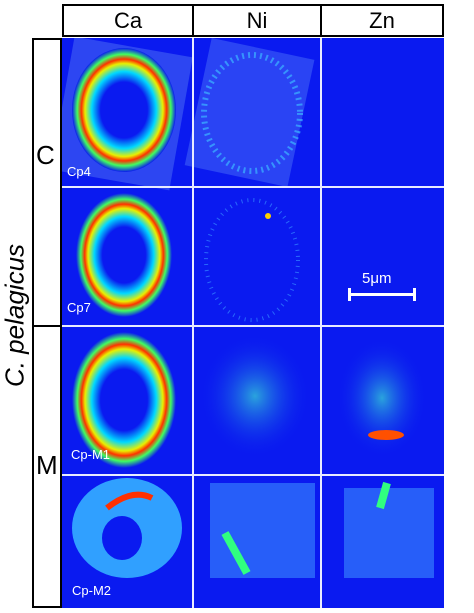 The width and height of the screenshot is (474, 613). What do you see at coordinates (382, 294) in the screenshot?
I see `scale-bar` at bounding box center [382, 294].